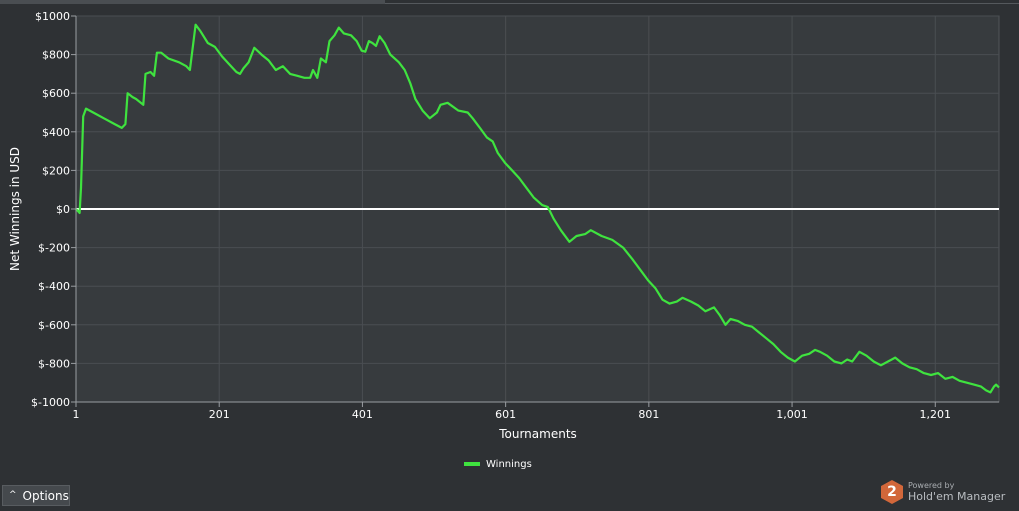  Describe the element at coordinates (63, 209) in the screenshot. I see `y-tick-label: $0` at that location.